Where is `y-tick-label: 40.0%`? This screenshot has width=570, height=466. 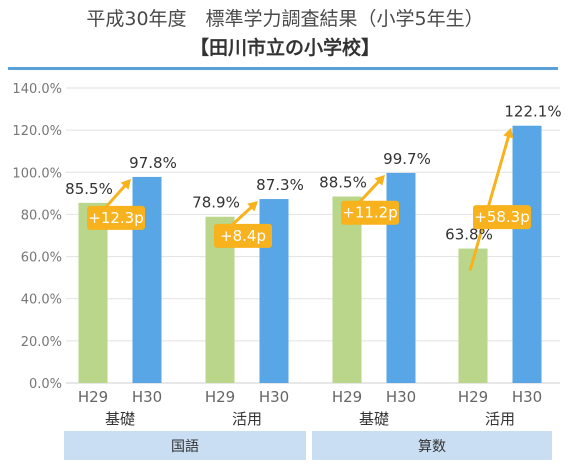 y-tick-label: 40.0% is located at coordinates (41, 300).